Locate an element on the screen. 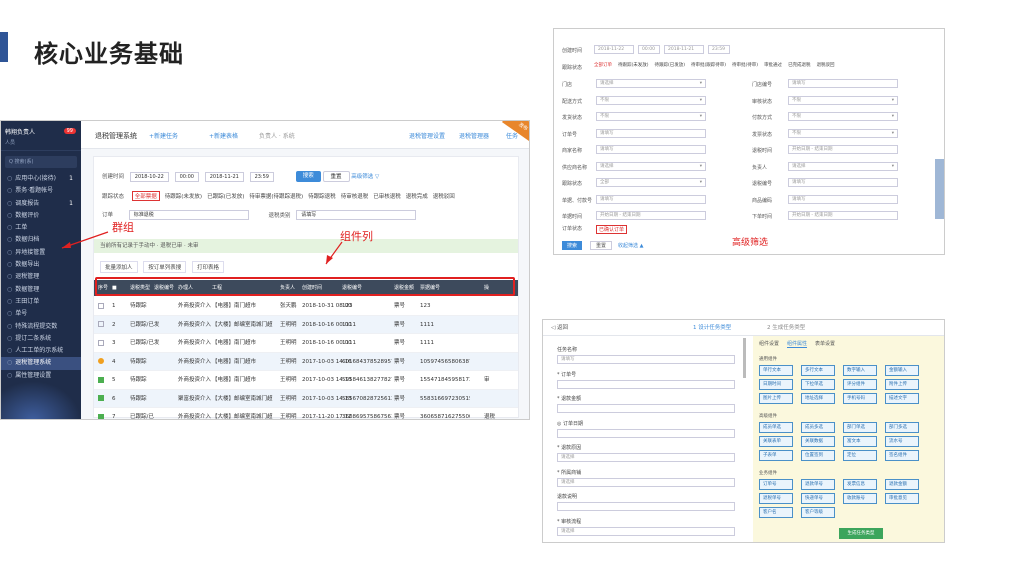  br-component-pill: 日期时间 is located at coordinates (776, 384).